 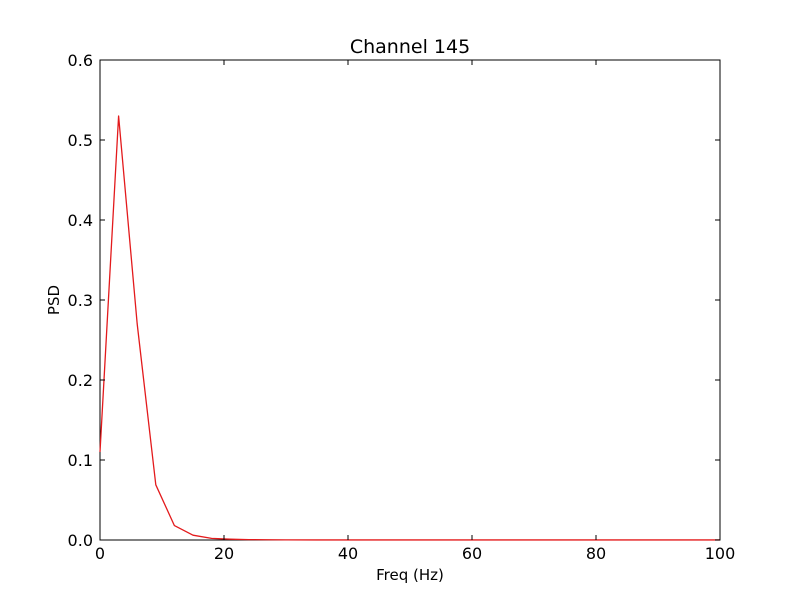 What do you see at coordinates (80, 540) in the screenshot?
I see `y-tick-label: 0.0` at bounding box center [80, 540].